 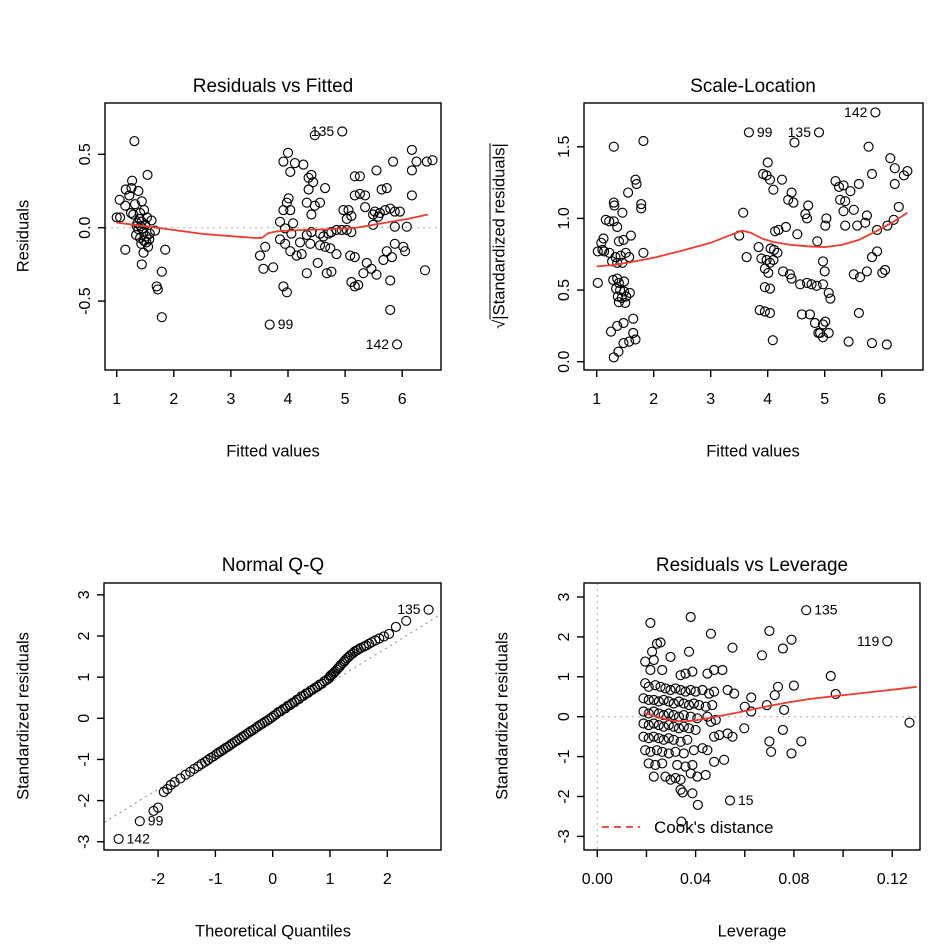 What do you see at coordinates (156, 821) in the screenshot?
I see `outlier-label: 99` at bounding box center [156, 821].